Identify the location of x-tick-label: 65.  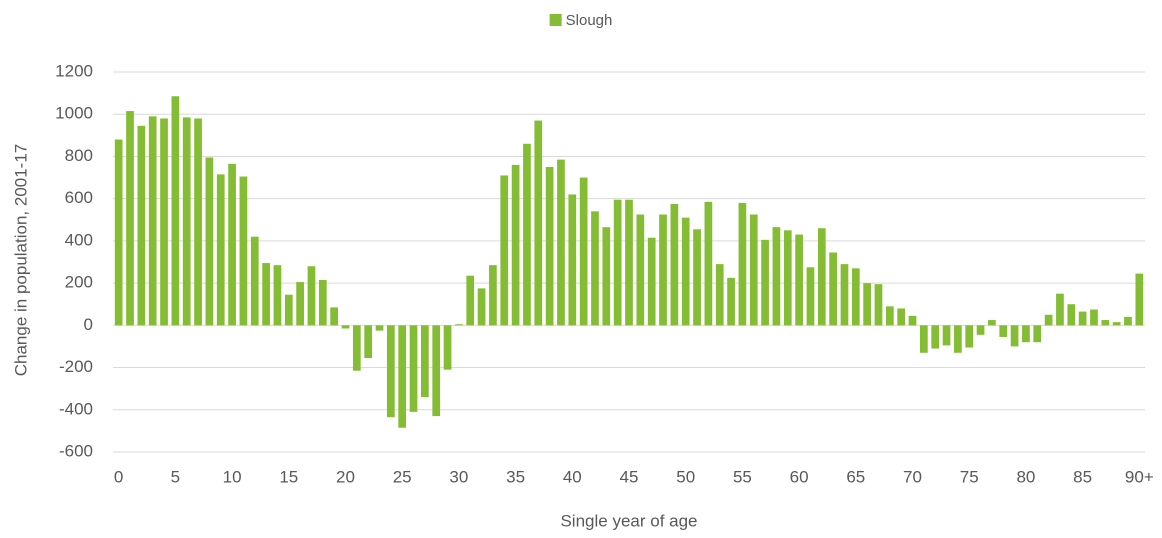
(855, 476).